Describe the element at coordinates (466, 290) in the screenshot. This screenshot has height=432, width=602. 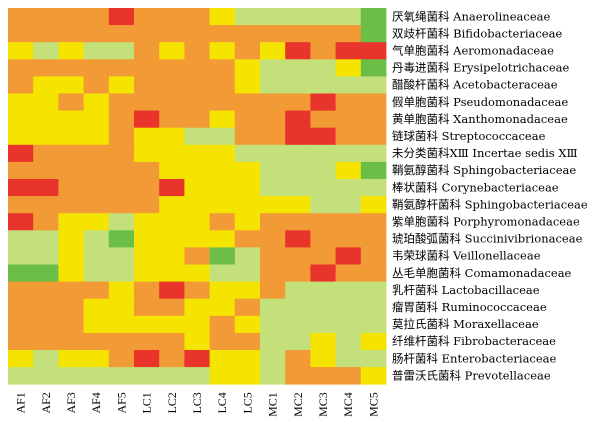
I see `row-label: 乳杆菌科 Lactobacillaceae` at that location.